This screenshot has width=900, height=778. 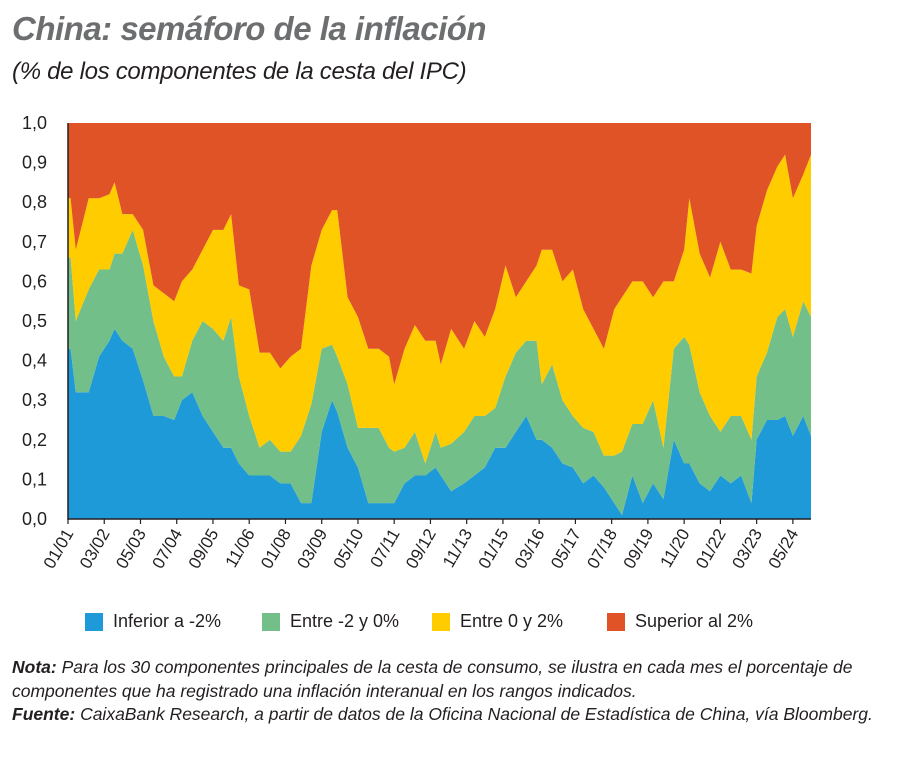 I want to click on legend-item-superior: Superior al 2%, so click(x=680, y=621).